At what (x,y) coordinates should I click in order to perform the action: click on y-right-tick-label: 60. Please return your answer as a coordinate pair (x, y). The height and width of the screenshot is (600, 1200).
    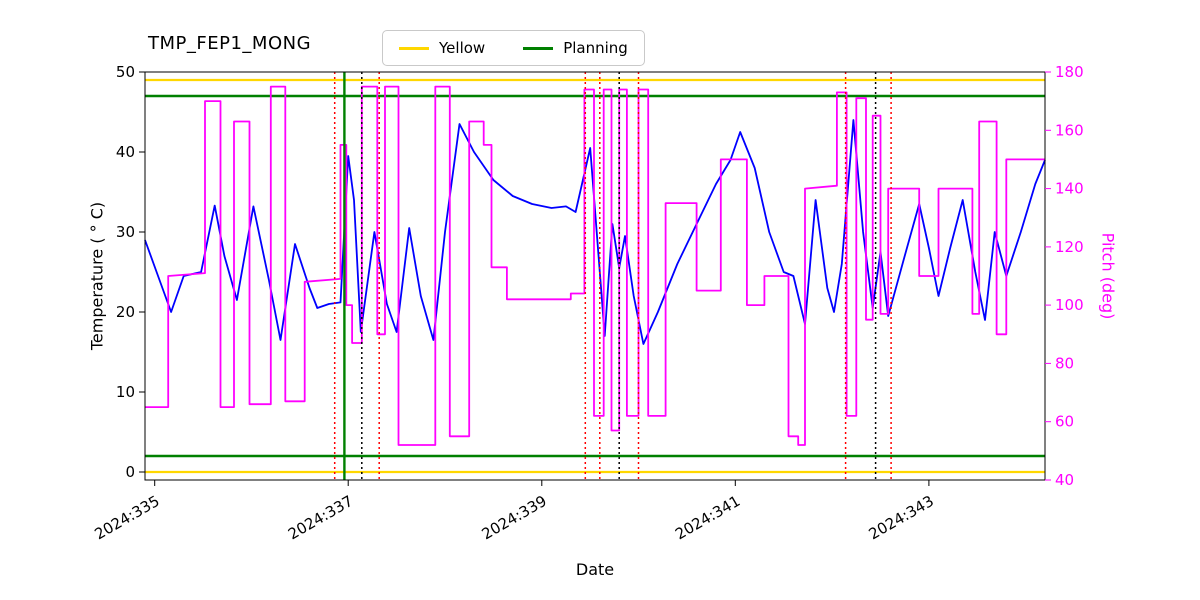
    Looking at the image, I should click on (1064, 422).